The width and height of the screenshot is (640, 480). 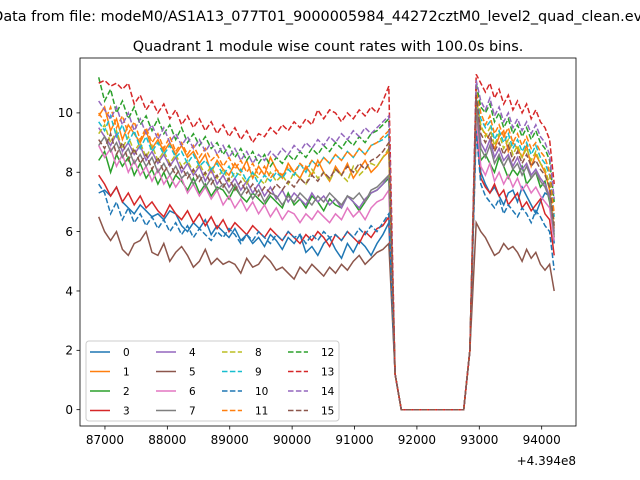 I want to click on y-tick-label: 4, so click(x=69, y=291).